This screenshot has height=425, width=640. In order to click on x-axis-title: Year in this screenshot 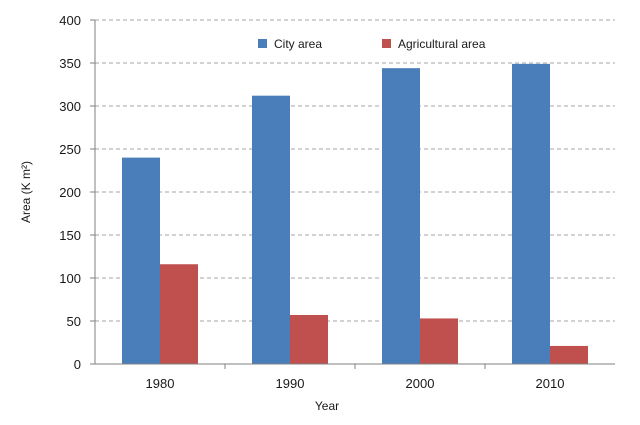, I will do `click(327, 406)`.